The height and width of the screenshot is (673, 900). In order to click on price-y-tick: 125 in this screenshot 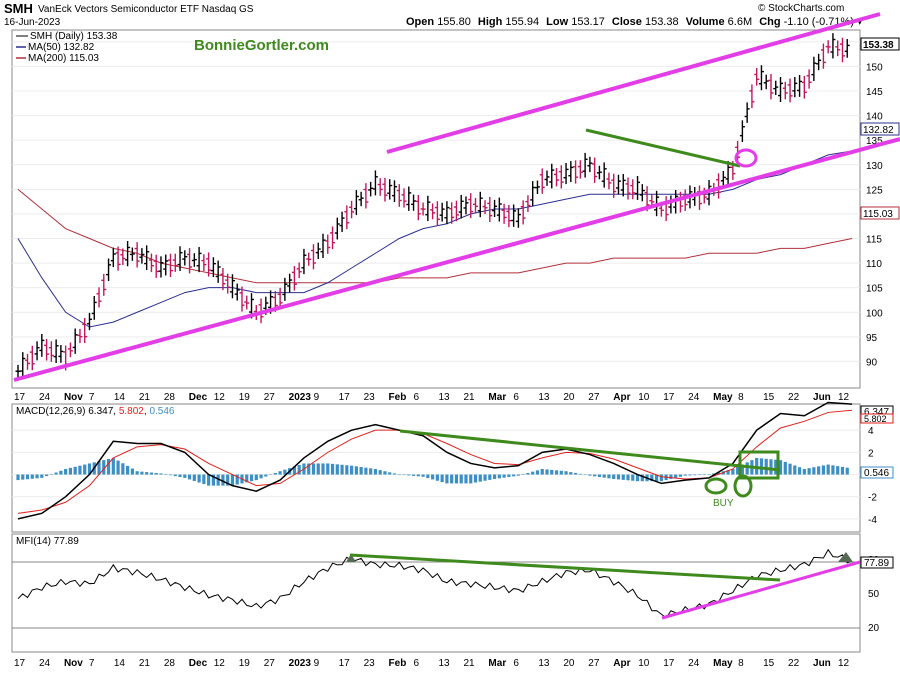, I will do `click(874, 190)`.